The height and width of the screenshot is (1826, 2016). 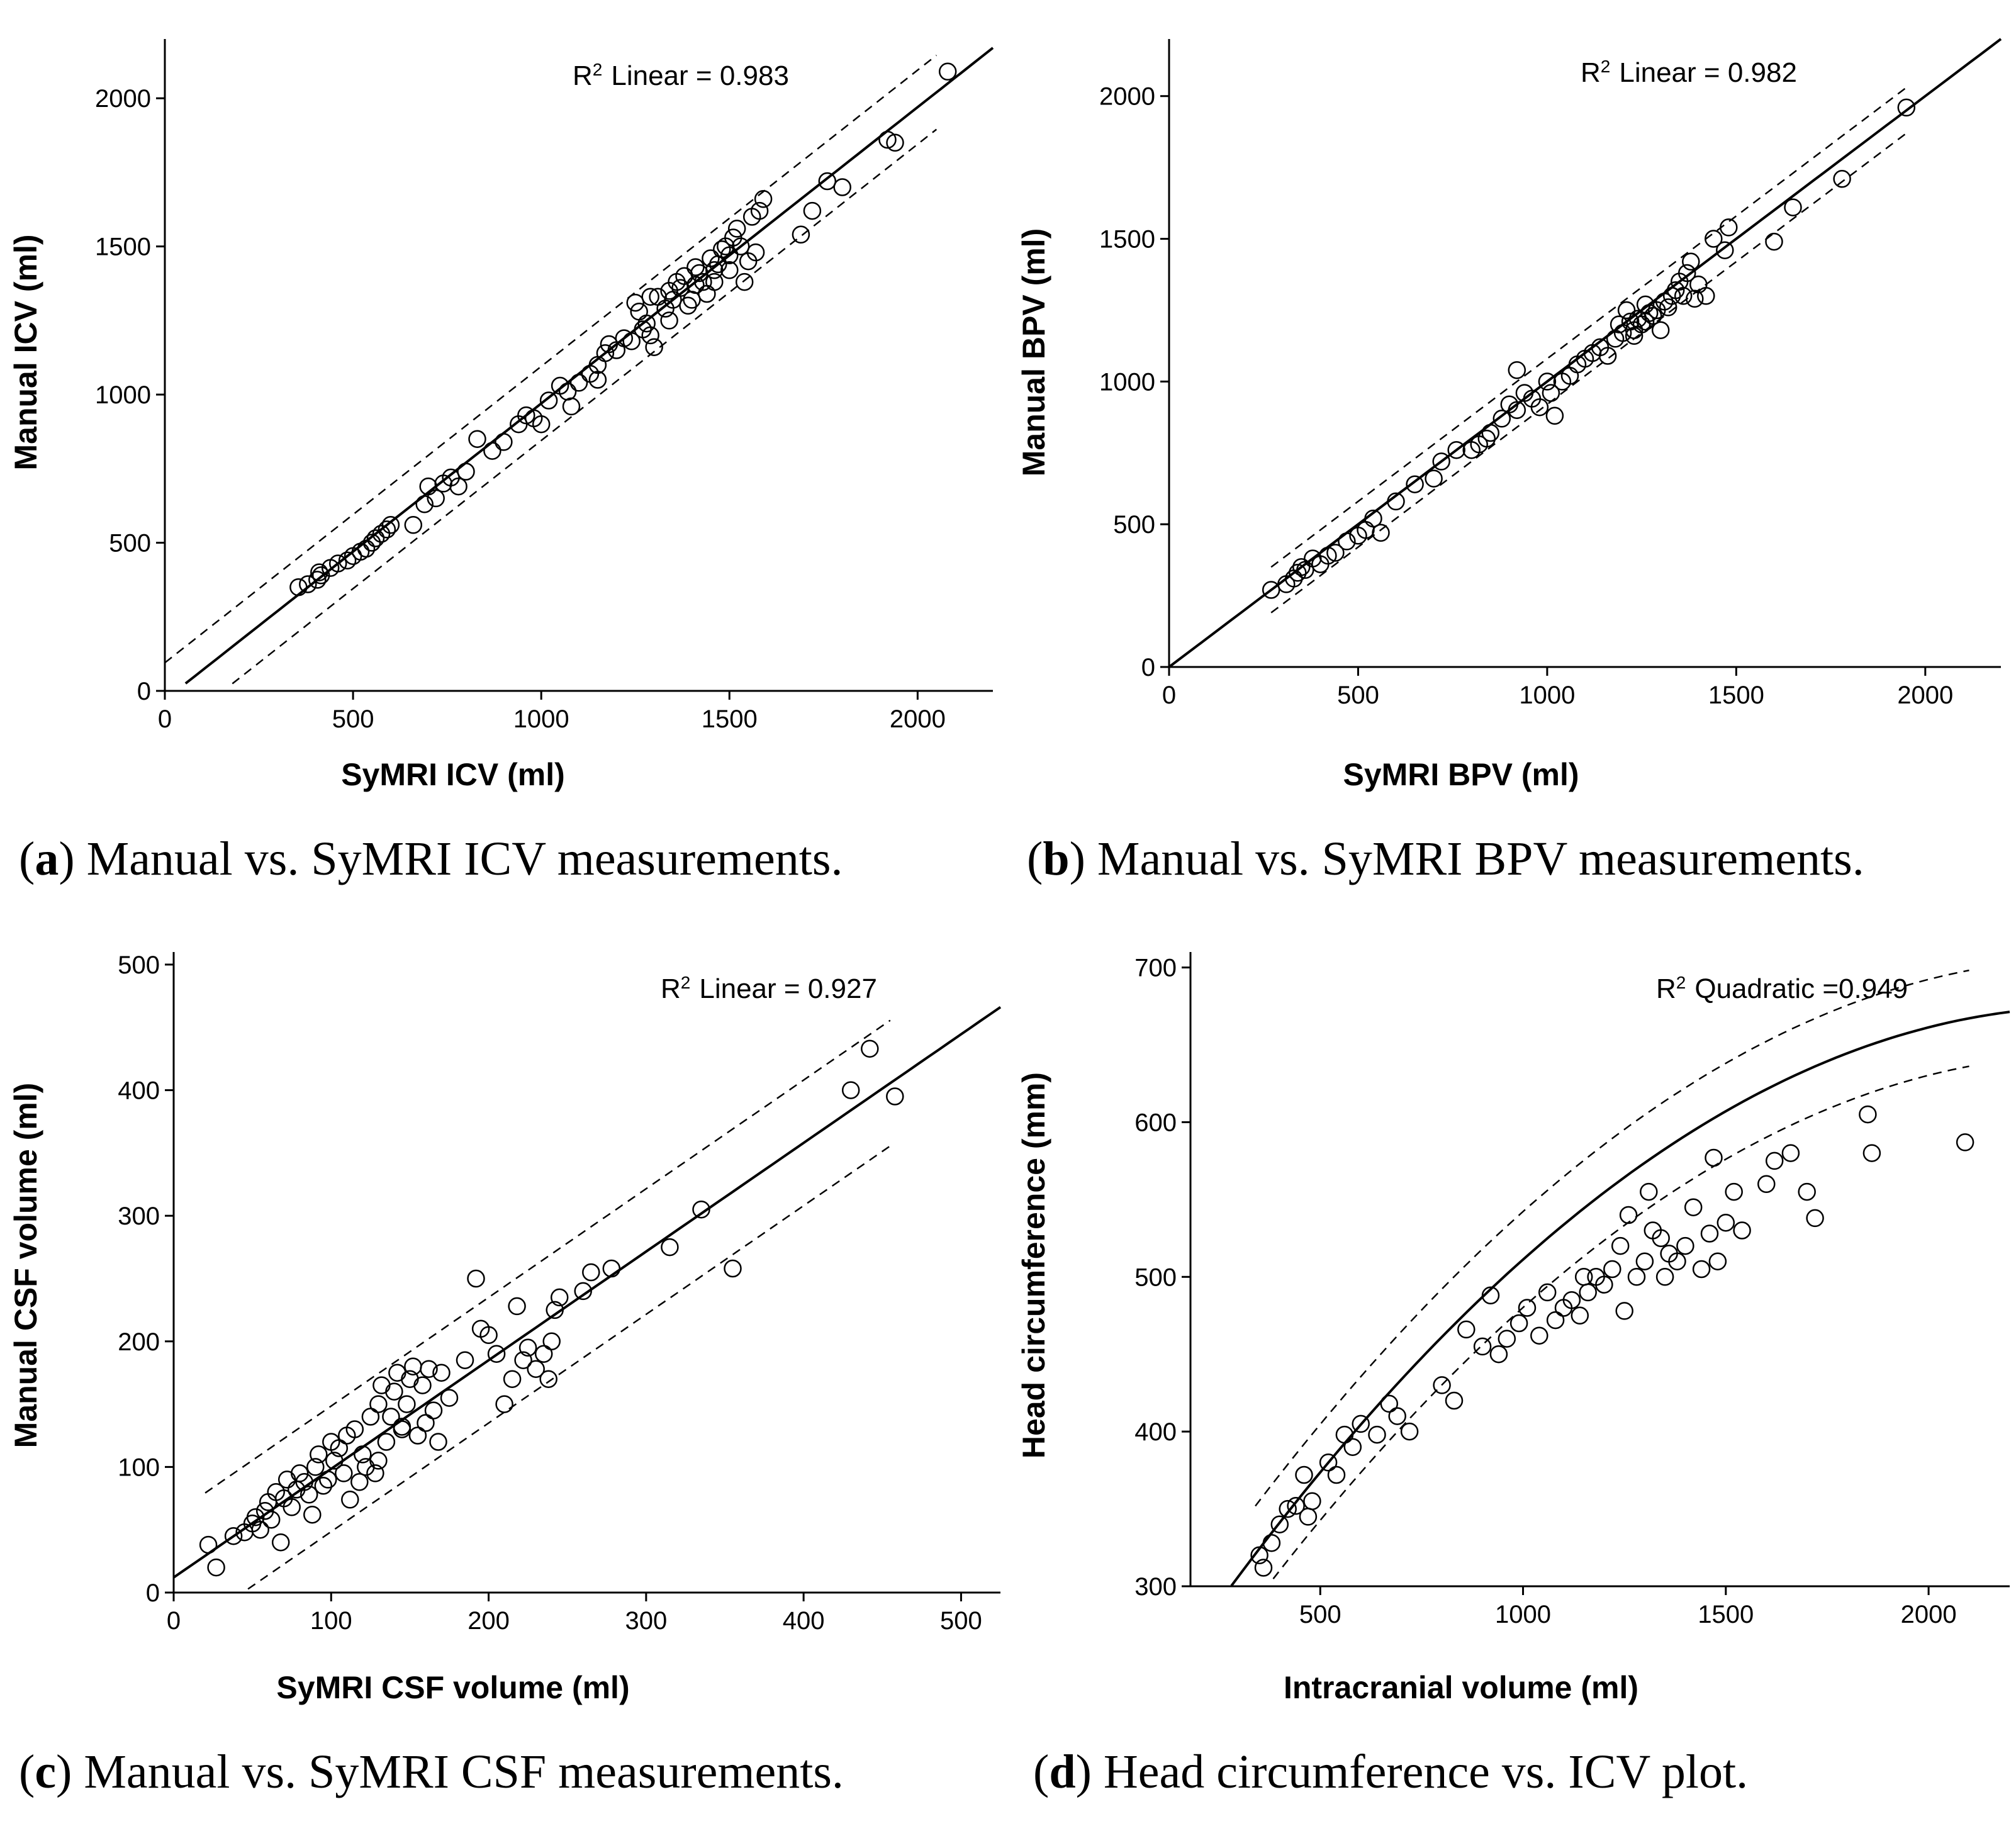 What do you see at coordinates (1033, 352) in the screenshot?
I see `y-axis-label: Manual BPV (ml)` at bounding box center [1033, 352].